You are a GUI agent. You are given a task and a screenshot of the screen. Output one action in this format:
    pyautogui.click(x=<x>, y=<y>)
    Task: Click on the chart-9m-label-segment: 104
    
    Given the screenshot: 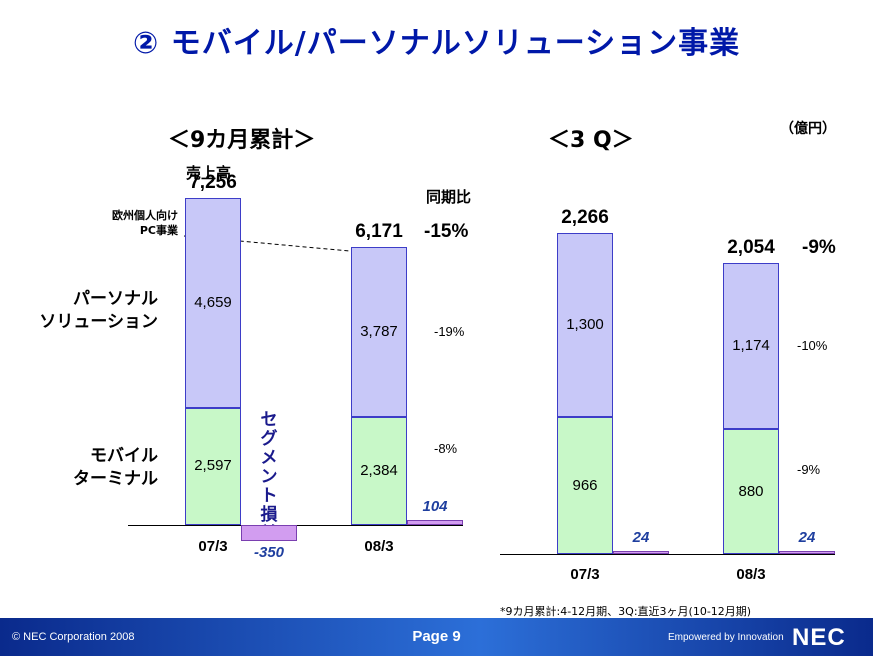 What is the action you would take?
    pyautogui.click(x=435, y=507)
    